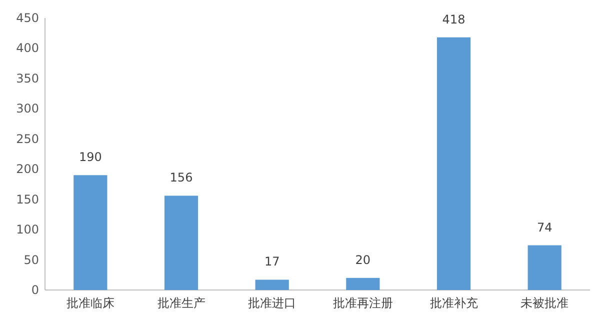  I want to click on data-label: 17, so click(272, 261).